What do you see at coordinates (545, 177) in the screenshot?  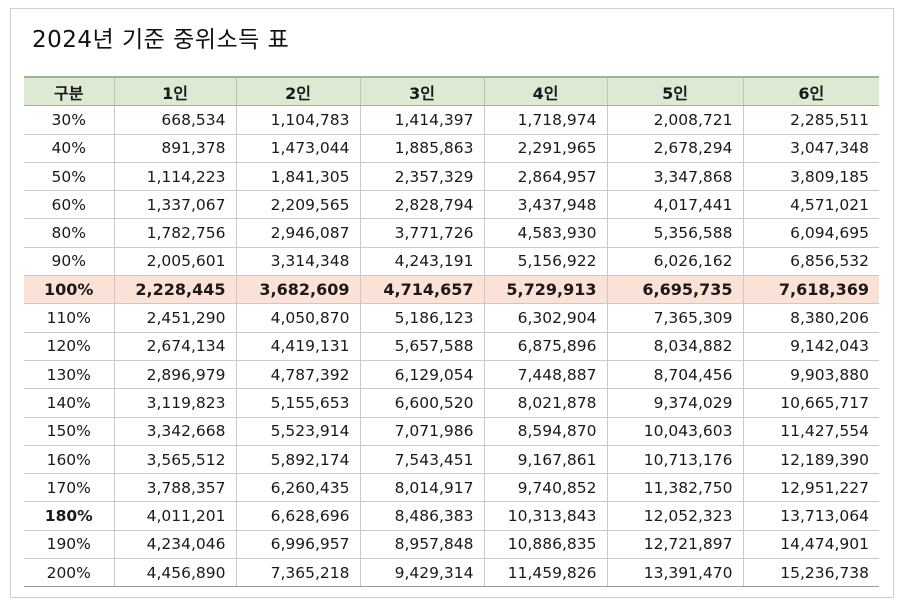 I see `value-cell: 2,864,957` at bounding box center [545, 177].